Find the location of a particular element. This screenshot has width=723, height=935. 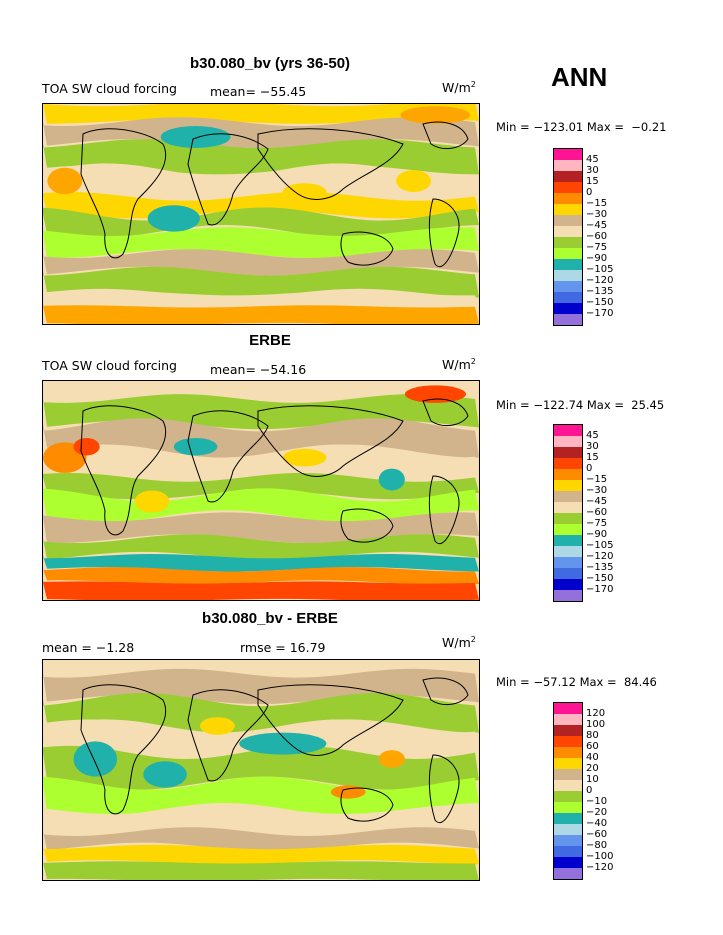

colorbar-tick-label: 10 is located at coordinates (592, 779).